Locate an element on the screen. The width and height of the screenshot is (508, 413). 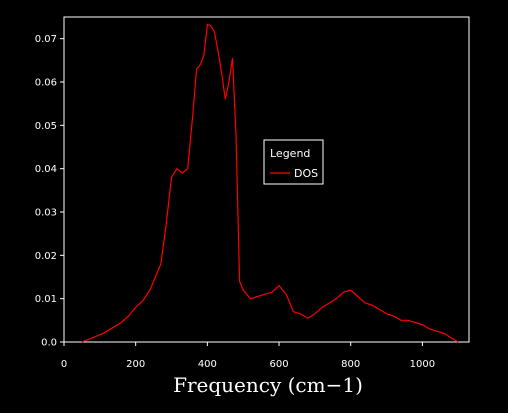
legend-label-dos: DOS is located at coordinates (306, 173).